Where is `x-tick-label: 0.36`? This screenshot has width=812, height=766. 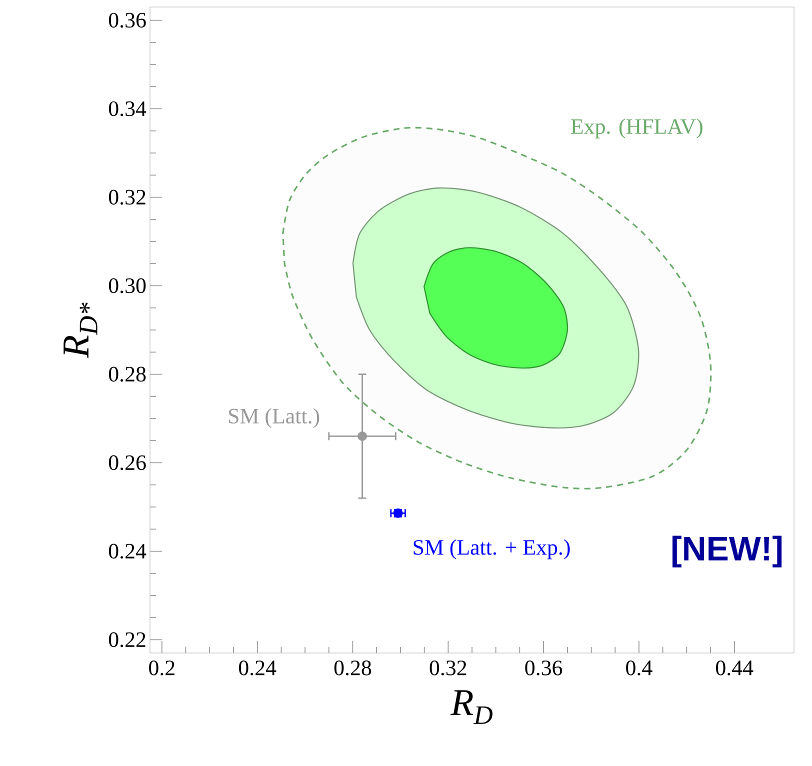
x-tick-label: 0.36 is located at coordinates (543, 668).